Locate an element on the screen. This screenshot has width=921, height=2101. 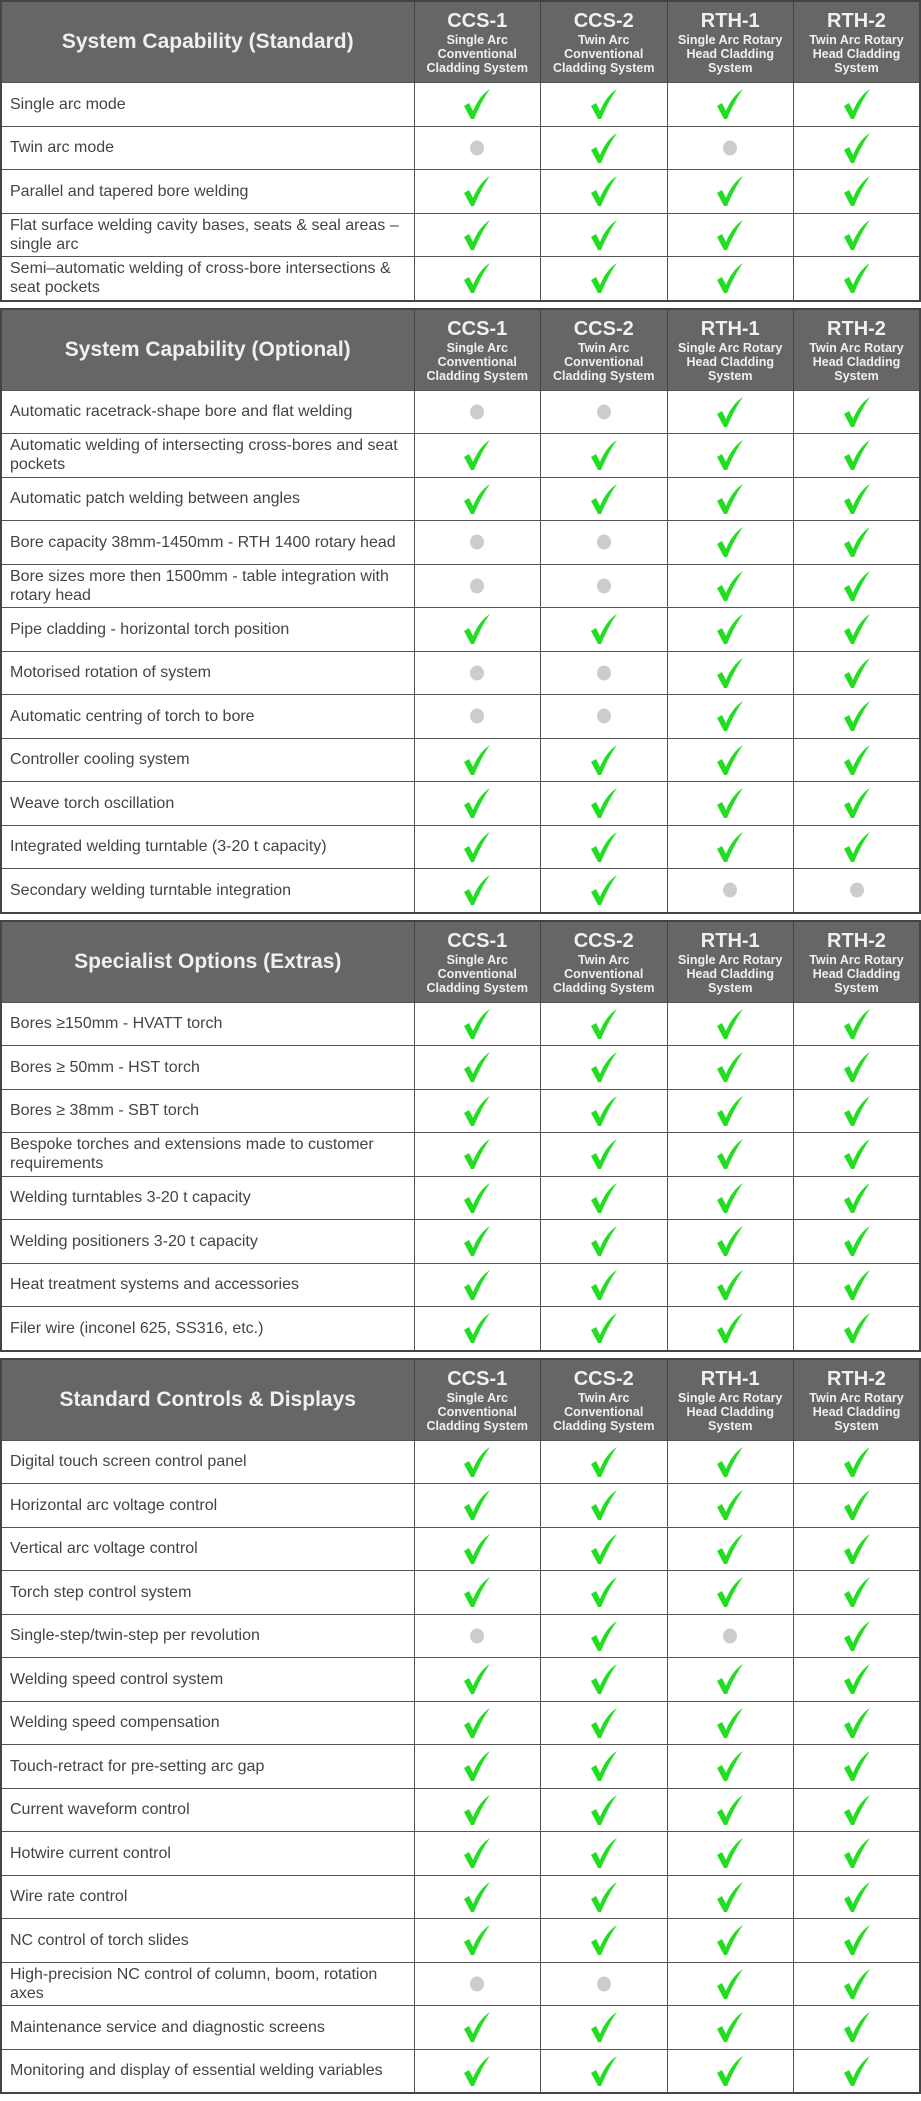
section-title: System Capability (Standard) is located at coordinates (207, 42).